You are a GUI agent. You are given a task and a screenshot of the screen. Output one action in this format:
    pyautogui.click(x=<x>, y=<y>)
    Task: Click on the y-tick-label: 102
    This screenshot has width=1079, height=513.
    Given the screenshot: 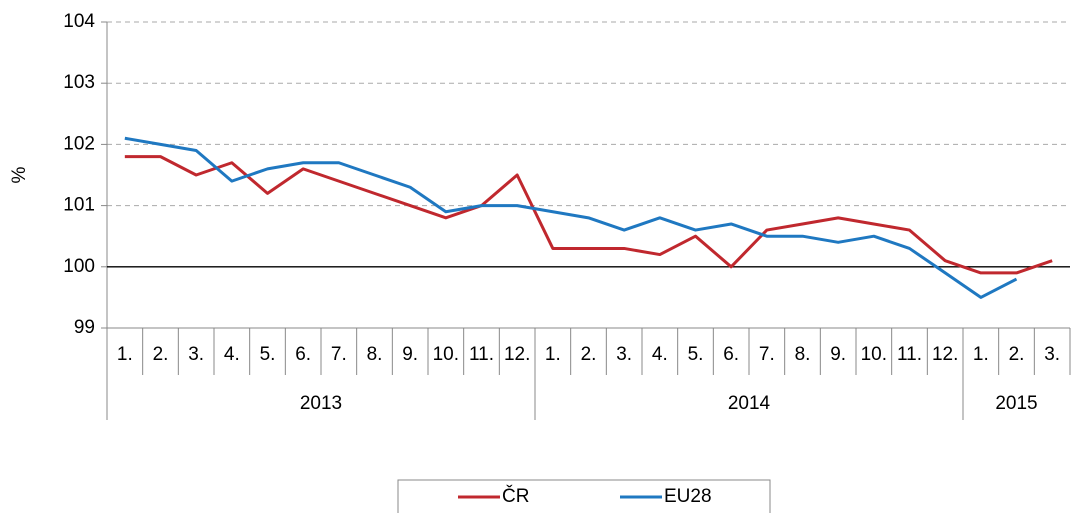 What is the action you would take?
    pyautogui.click(x=79, y=143)
    